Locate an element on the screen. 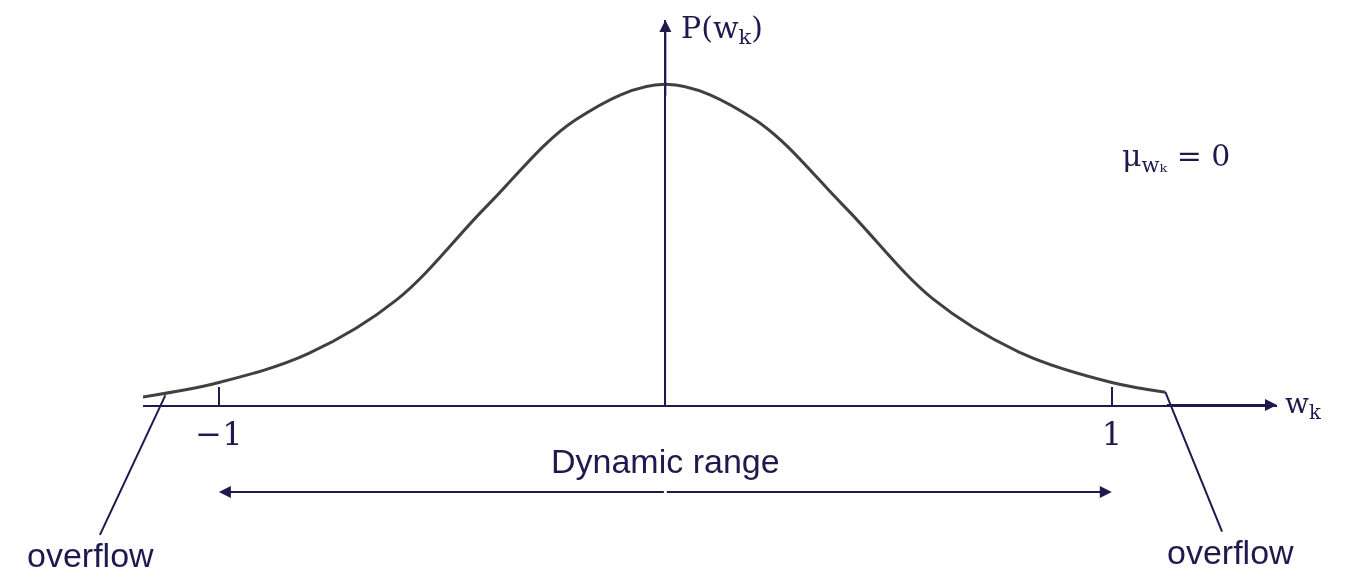  x-tick-label: −1 is located at coordinates (219, 434).